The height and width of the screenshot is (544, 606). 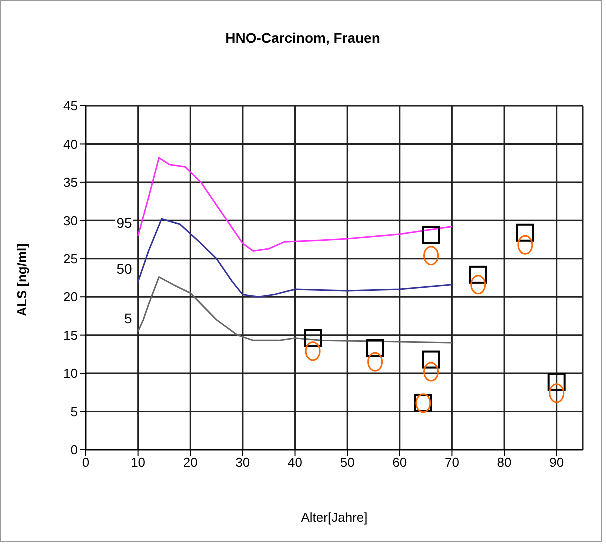 I want to click on y-axis-title: ALS [ng/ml], so click(x=22, y=280).